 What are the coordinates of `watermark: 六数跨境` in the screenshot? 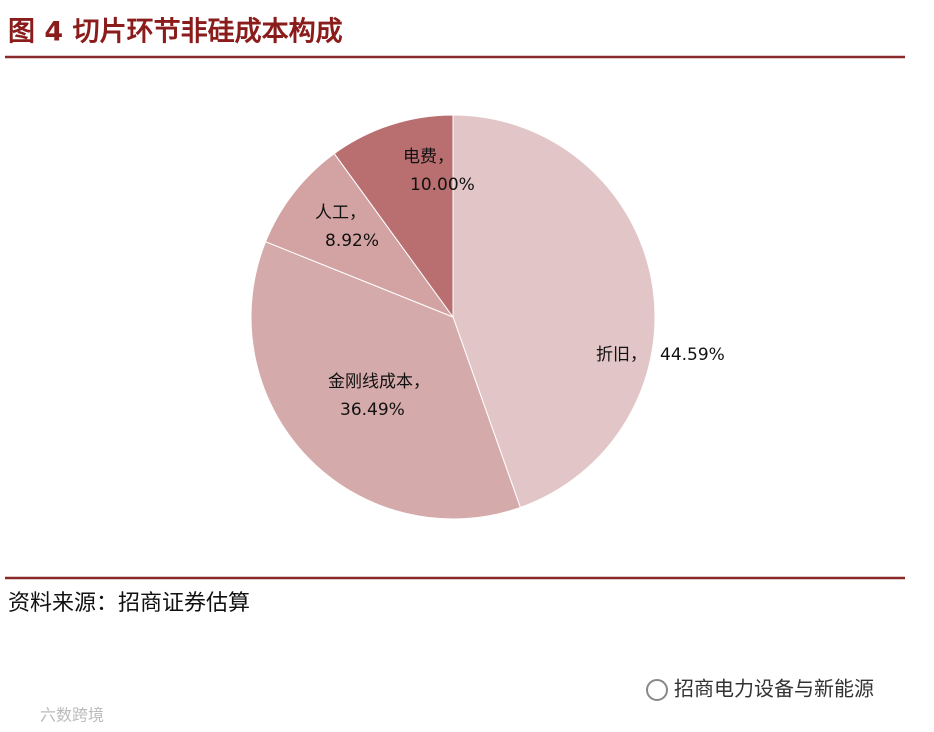 It's located at (72, 715).